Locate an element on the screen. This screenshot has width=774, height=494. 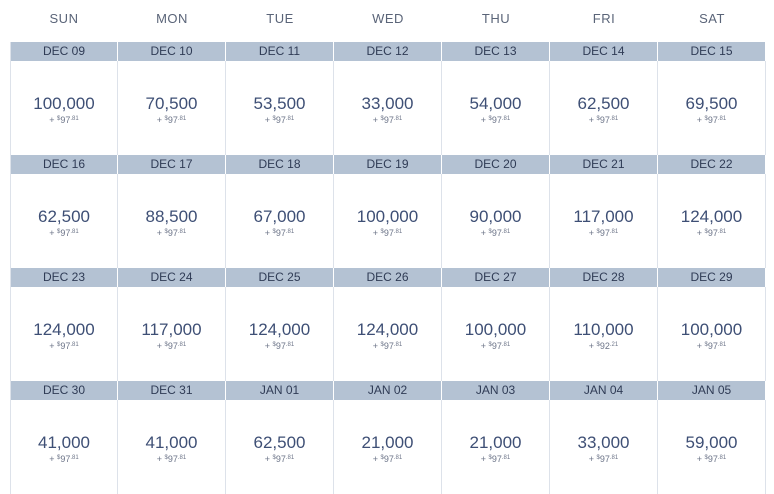
day-fare-cell: DEC 28 110,000 + $92.21 is located at coordinates (604, 324).